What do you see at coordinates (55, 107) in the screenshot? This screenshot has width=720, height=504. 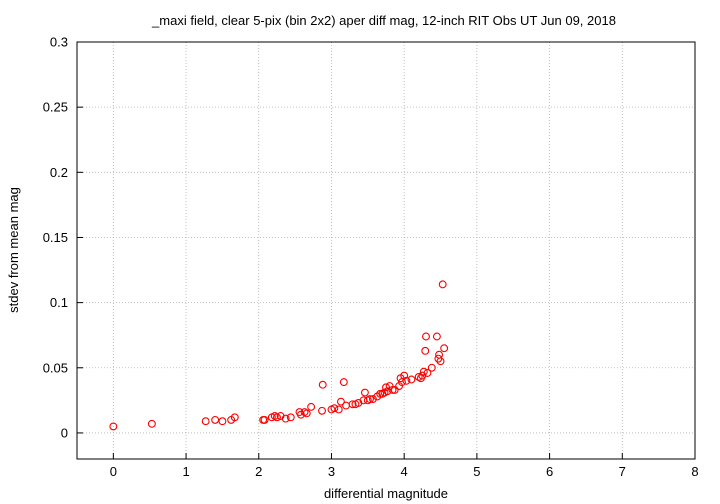 I see `y-tick-label: 0.25` at bounding box center [55, 107].